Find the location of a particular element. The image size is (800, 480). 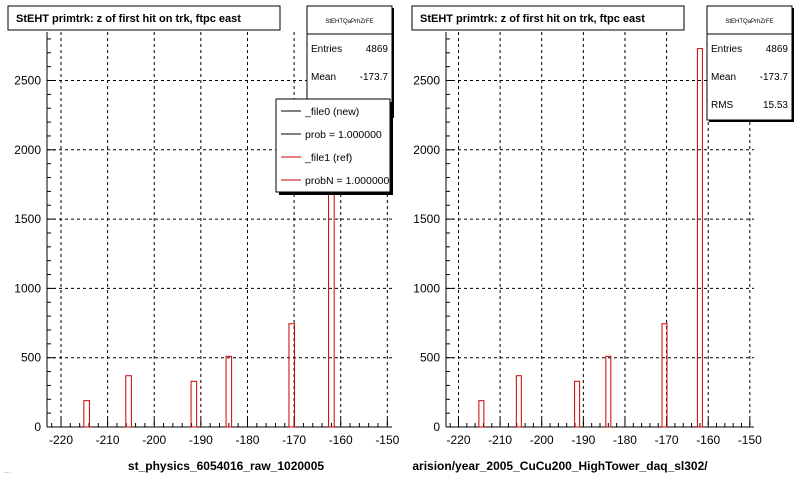

legend-label: _file0 (new) is located at coordinates (331, 112).